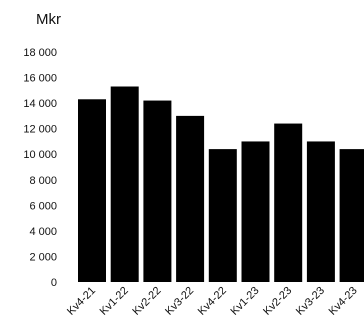  I want to click on y-tick-label: 10 000, so click(40, 155).